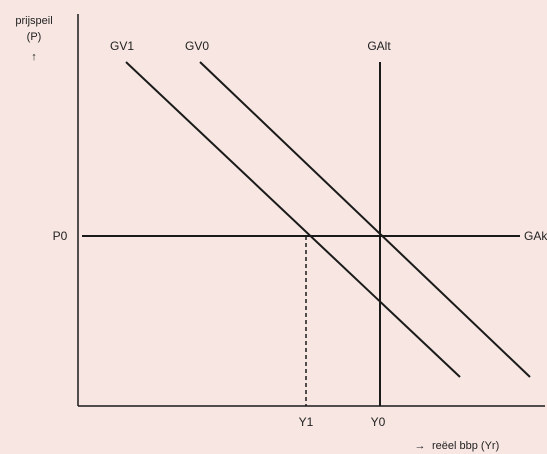 Image resolution: width=547 pixels, height=454 pixels. Describe the element at coordinates (122, 46) in the screenshot. I see `gv1-label: GV1` at that location.